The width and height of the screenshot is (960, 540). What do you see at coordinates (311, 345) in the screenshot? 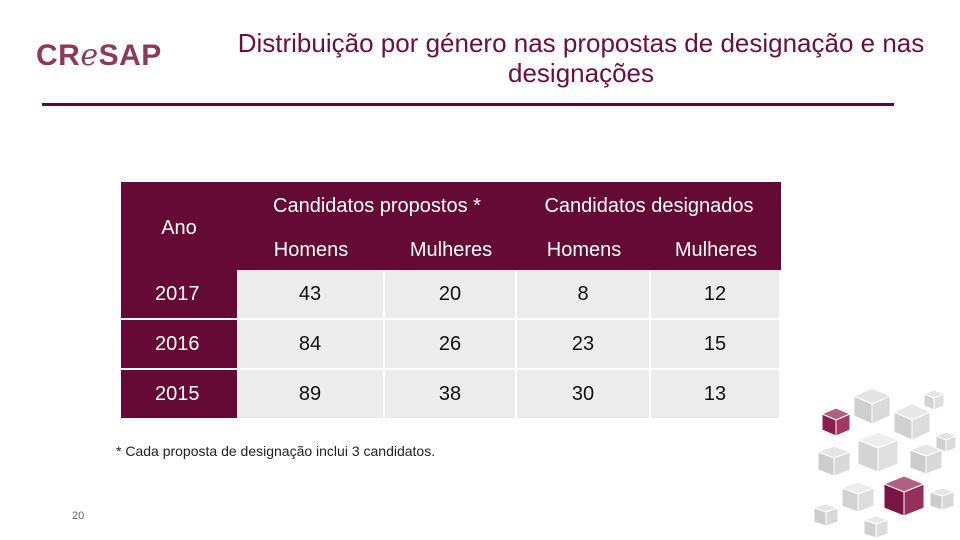
I see `table-cell: 84` at bounding box center [311, 345].